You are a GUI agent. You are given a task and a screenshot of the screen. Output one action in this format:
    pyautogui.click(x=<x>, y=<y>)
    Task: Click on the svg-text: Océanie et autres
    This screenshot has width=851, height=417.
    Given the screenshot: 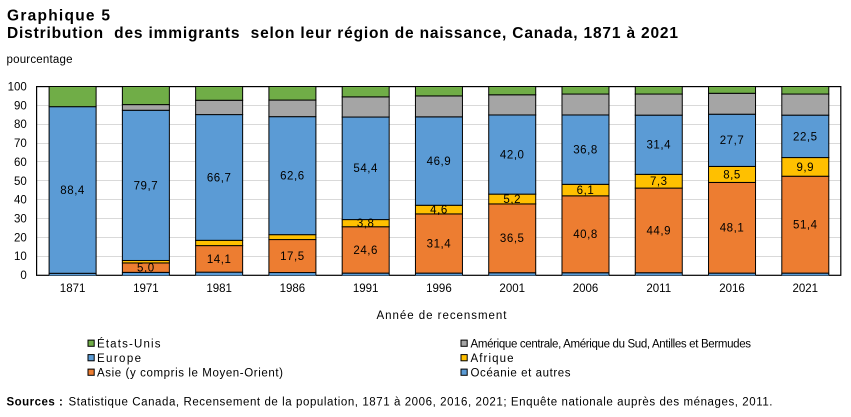 What is the action you would take?
    pyautogui.click(x=521, y=373)
    